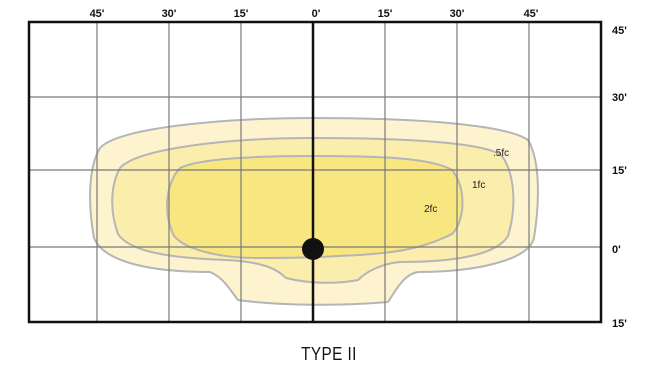  I want to click on top-tick-label: 0', so click(316, 14).